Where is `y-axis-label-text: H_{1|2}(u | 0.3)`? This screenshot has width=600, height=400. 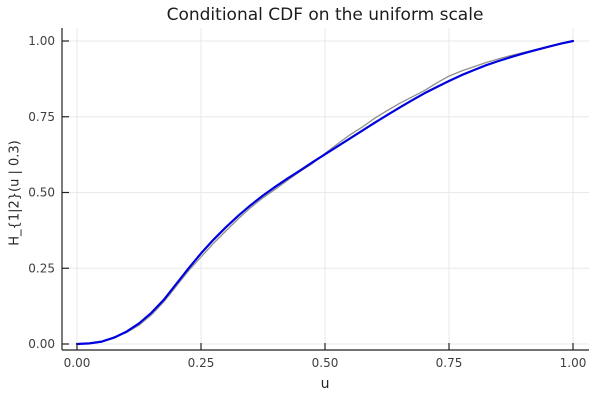
y-axis-label-text: H_{1|2}(u | 0.3) is located at coordinates (15, 193).